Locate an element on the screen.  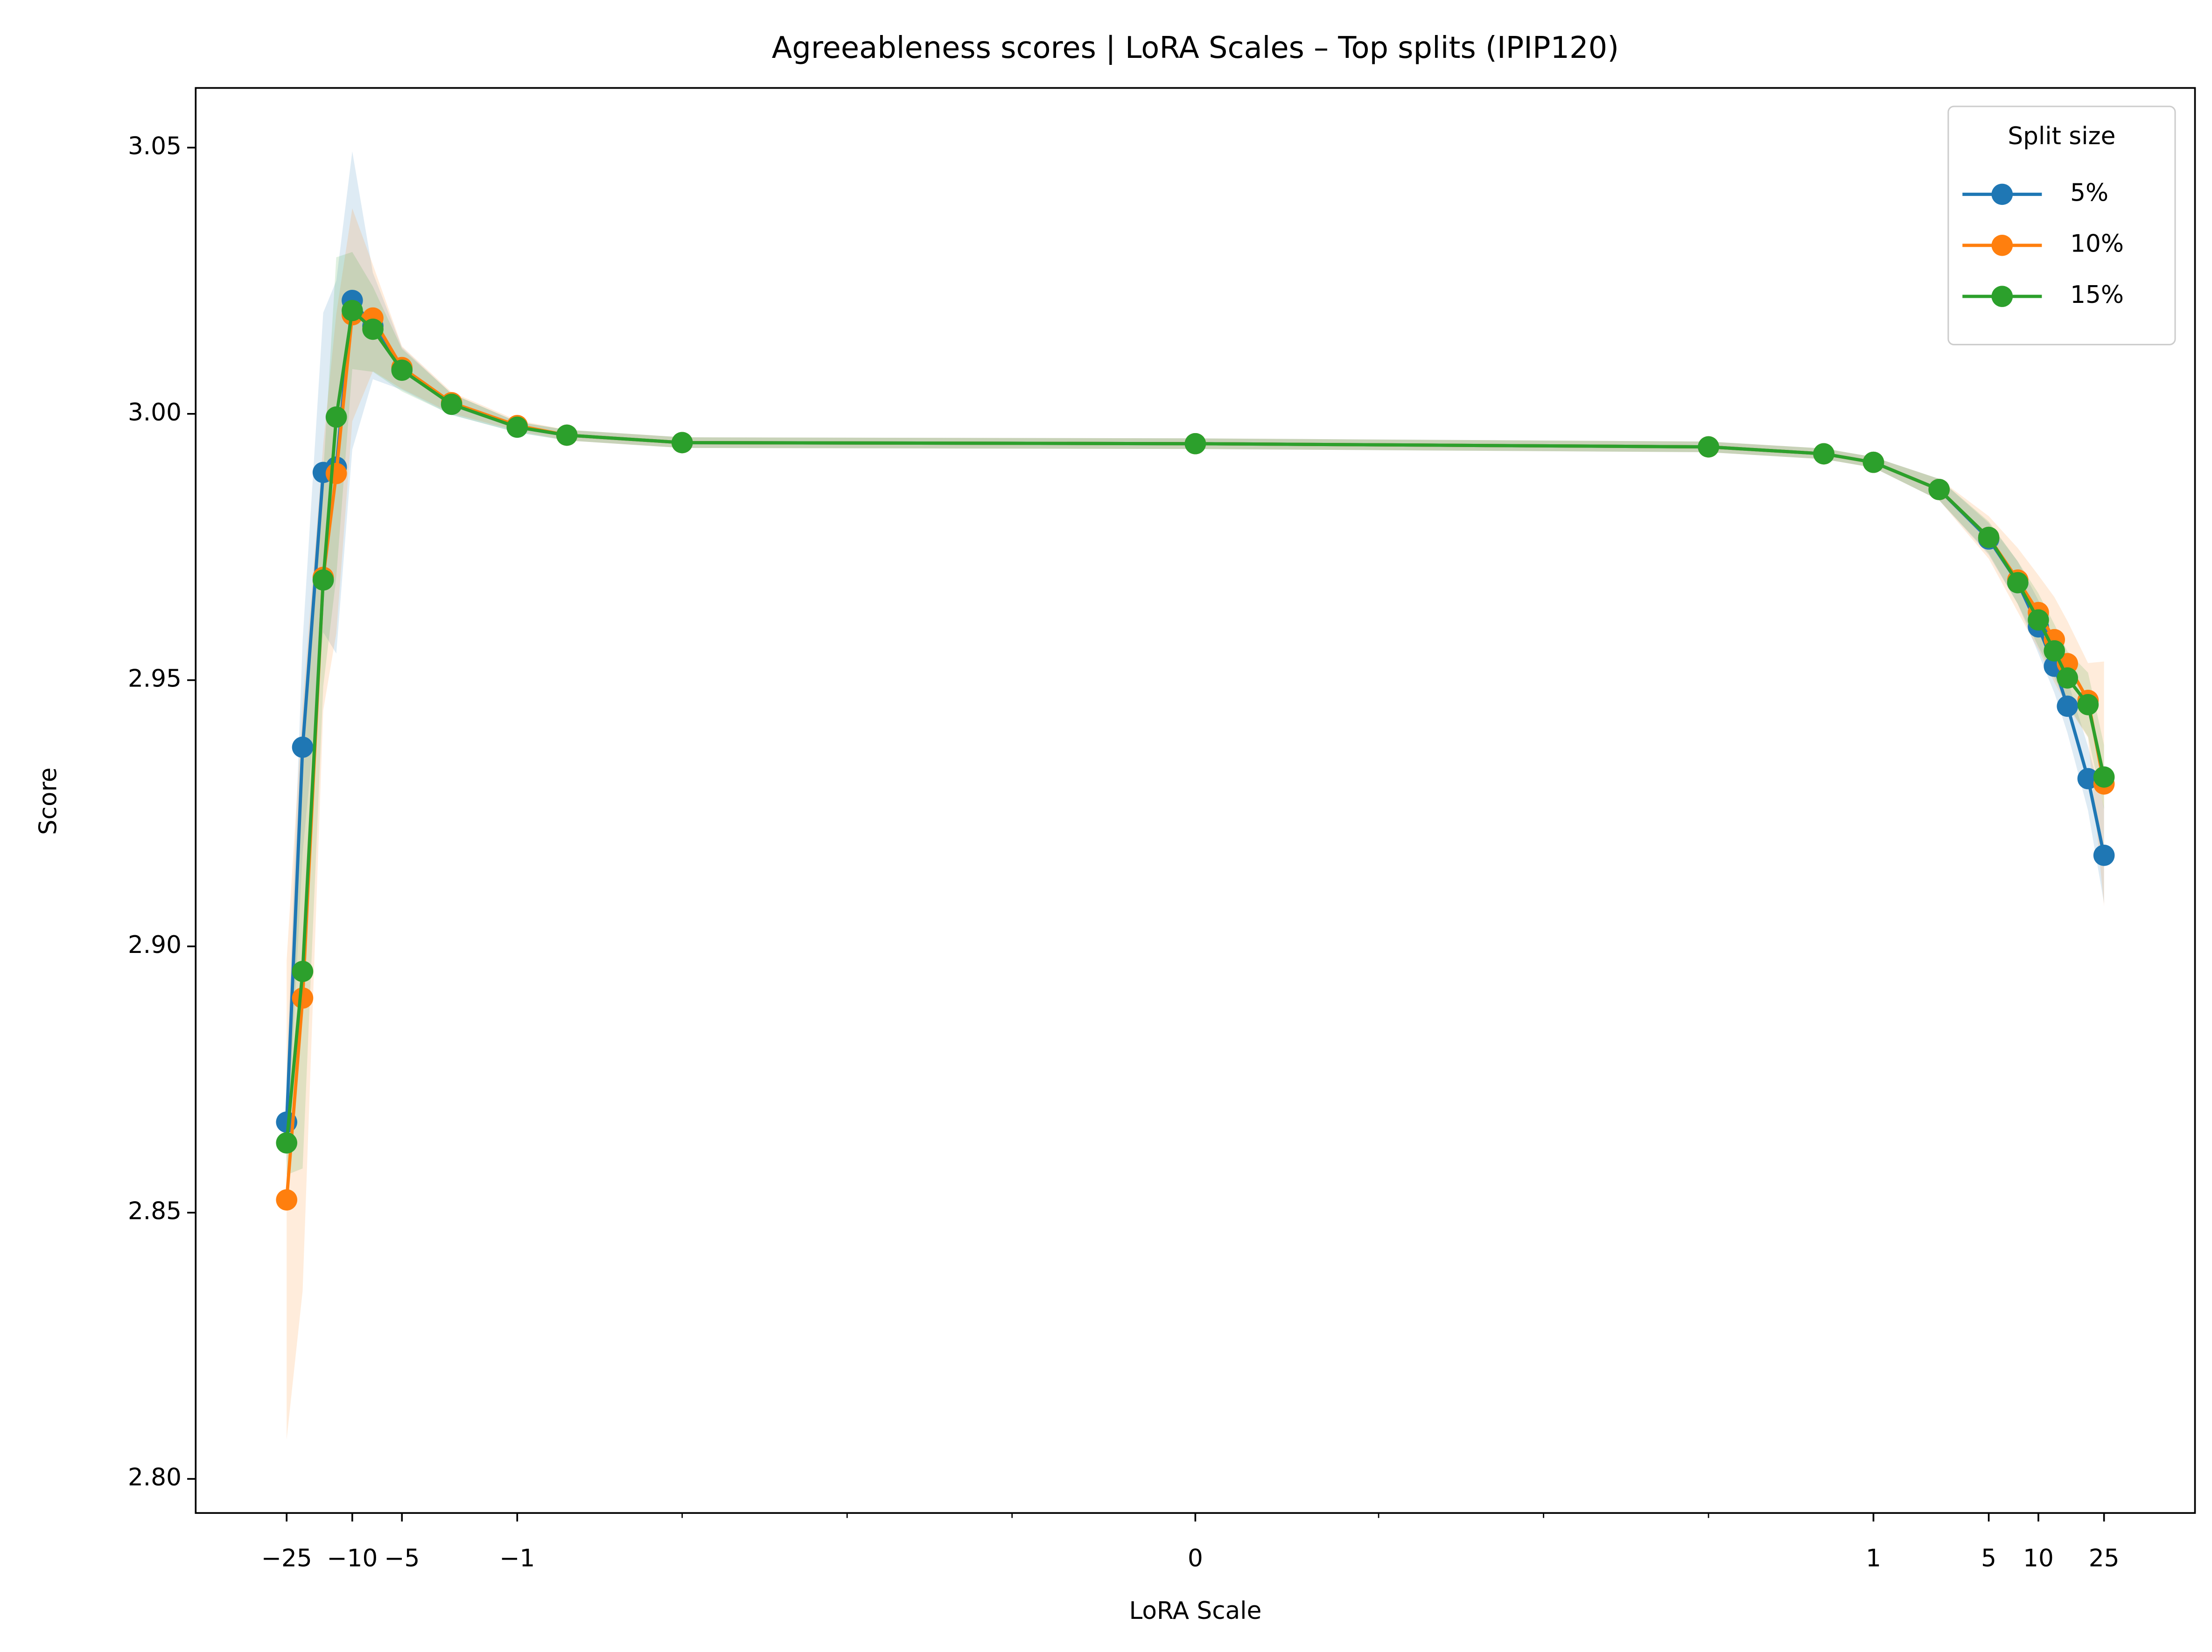
legend-box is located at coordinates (2061, 225).